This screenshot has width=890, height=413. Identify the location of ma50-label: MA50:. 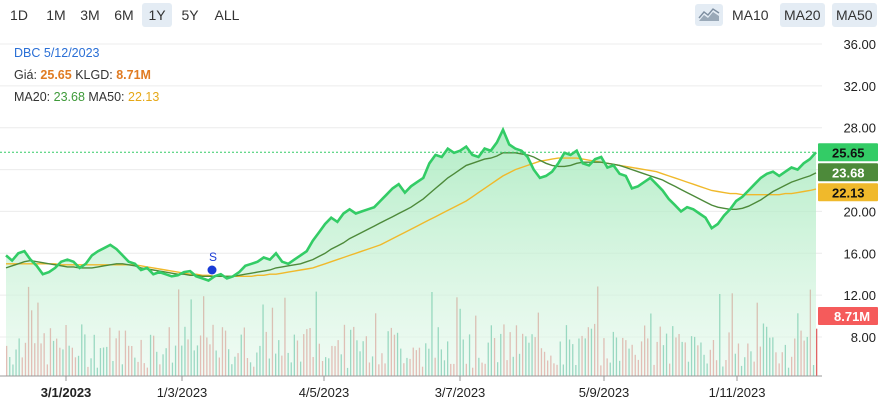
(106, 97).